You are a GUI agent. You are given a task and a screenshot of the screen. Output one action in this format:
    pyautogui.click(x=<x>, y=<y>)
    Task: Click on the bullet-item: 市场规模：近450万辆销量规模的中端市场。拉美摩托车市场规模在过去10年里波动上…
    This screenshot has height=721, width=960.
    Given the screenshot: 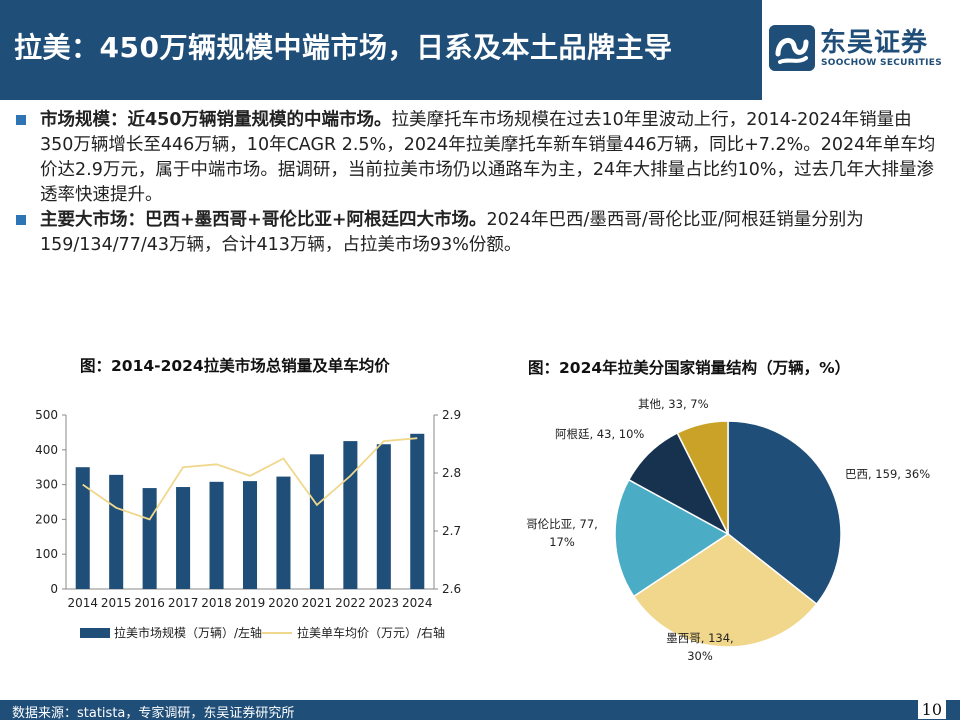 What is the action you would take?
    pyautogui.click(x=479, y=158)
    